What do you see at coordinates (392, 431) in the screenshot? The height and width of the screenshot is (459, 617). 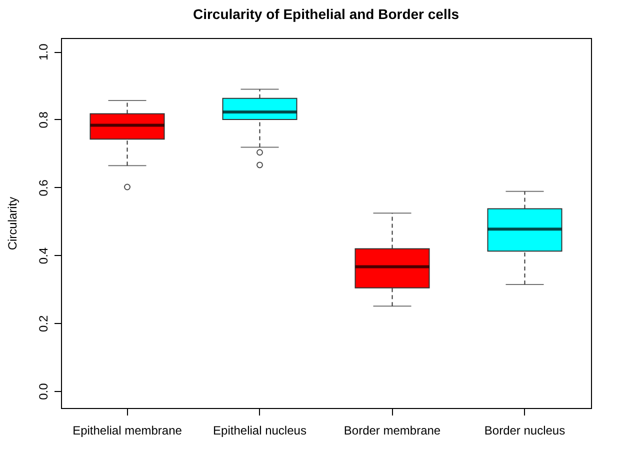 I see `x-tick-label: Border membrane` at bounding box center [392, 431].